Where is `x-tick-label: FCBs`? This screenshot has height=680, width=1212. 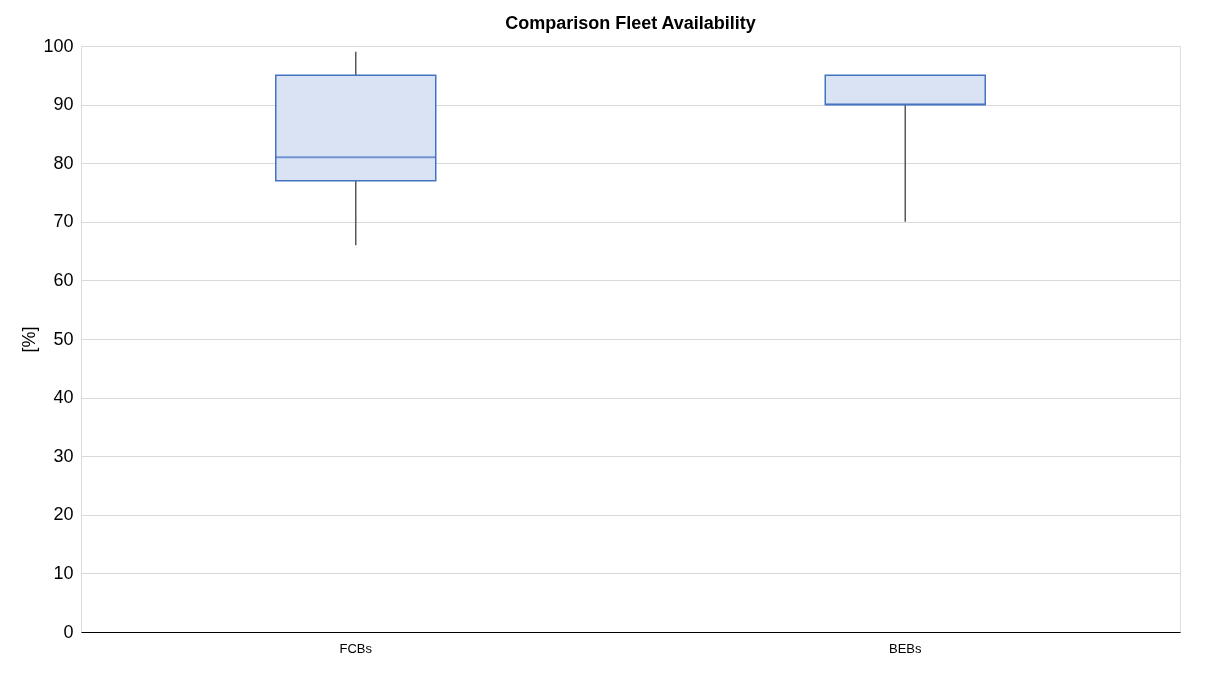 x-tick-label: FCBs is located at coordinates (356, 648).